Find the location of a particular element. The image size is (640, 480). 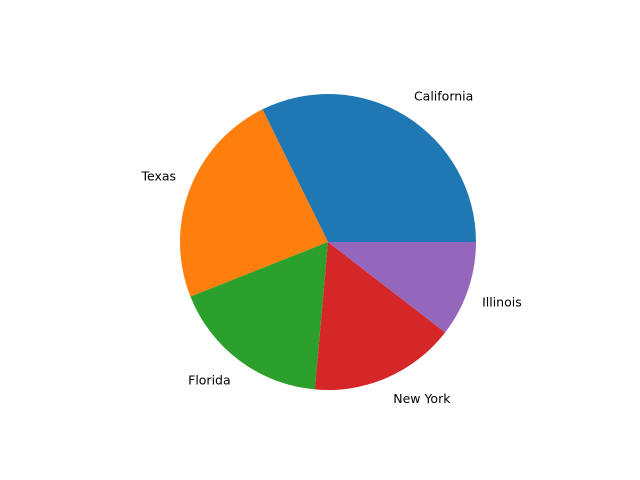

pie-label-texas: Texas is located at coordinates (158, 176).